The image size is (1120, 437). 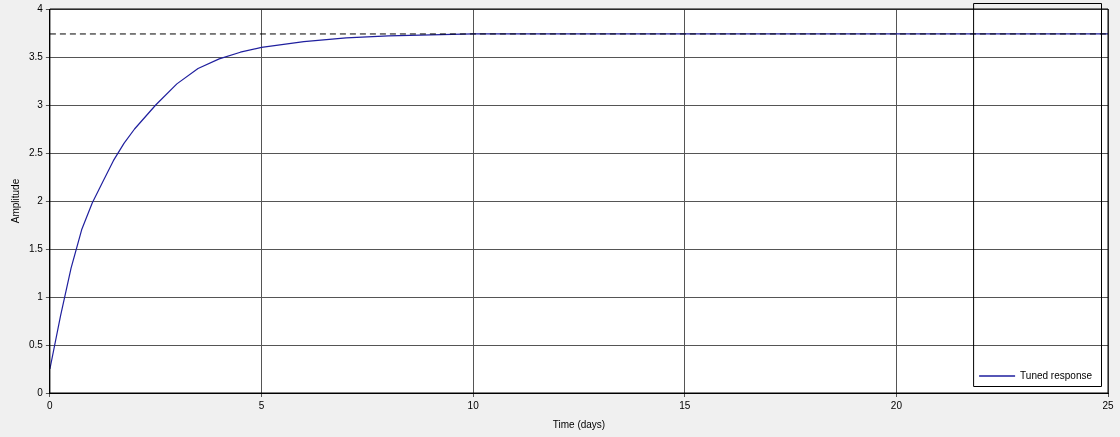 What do you see at coordinates (50, 405) in the screenshot?
I see `x-tick-label: 0` at bounding box center [50, 405].